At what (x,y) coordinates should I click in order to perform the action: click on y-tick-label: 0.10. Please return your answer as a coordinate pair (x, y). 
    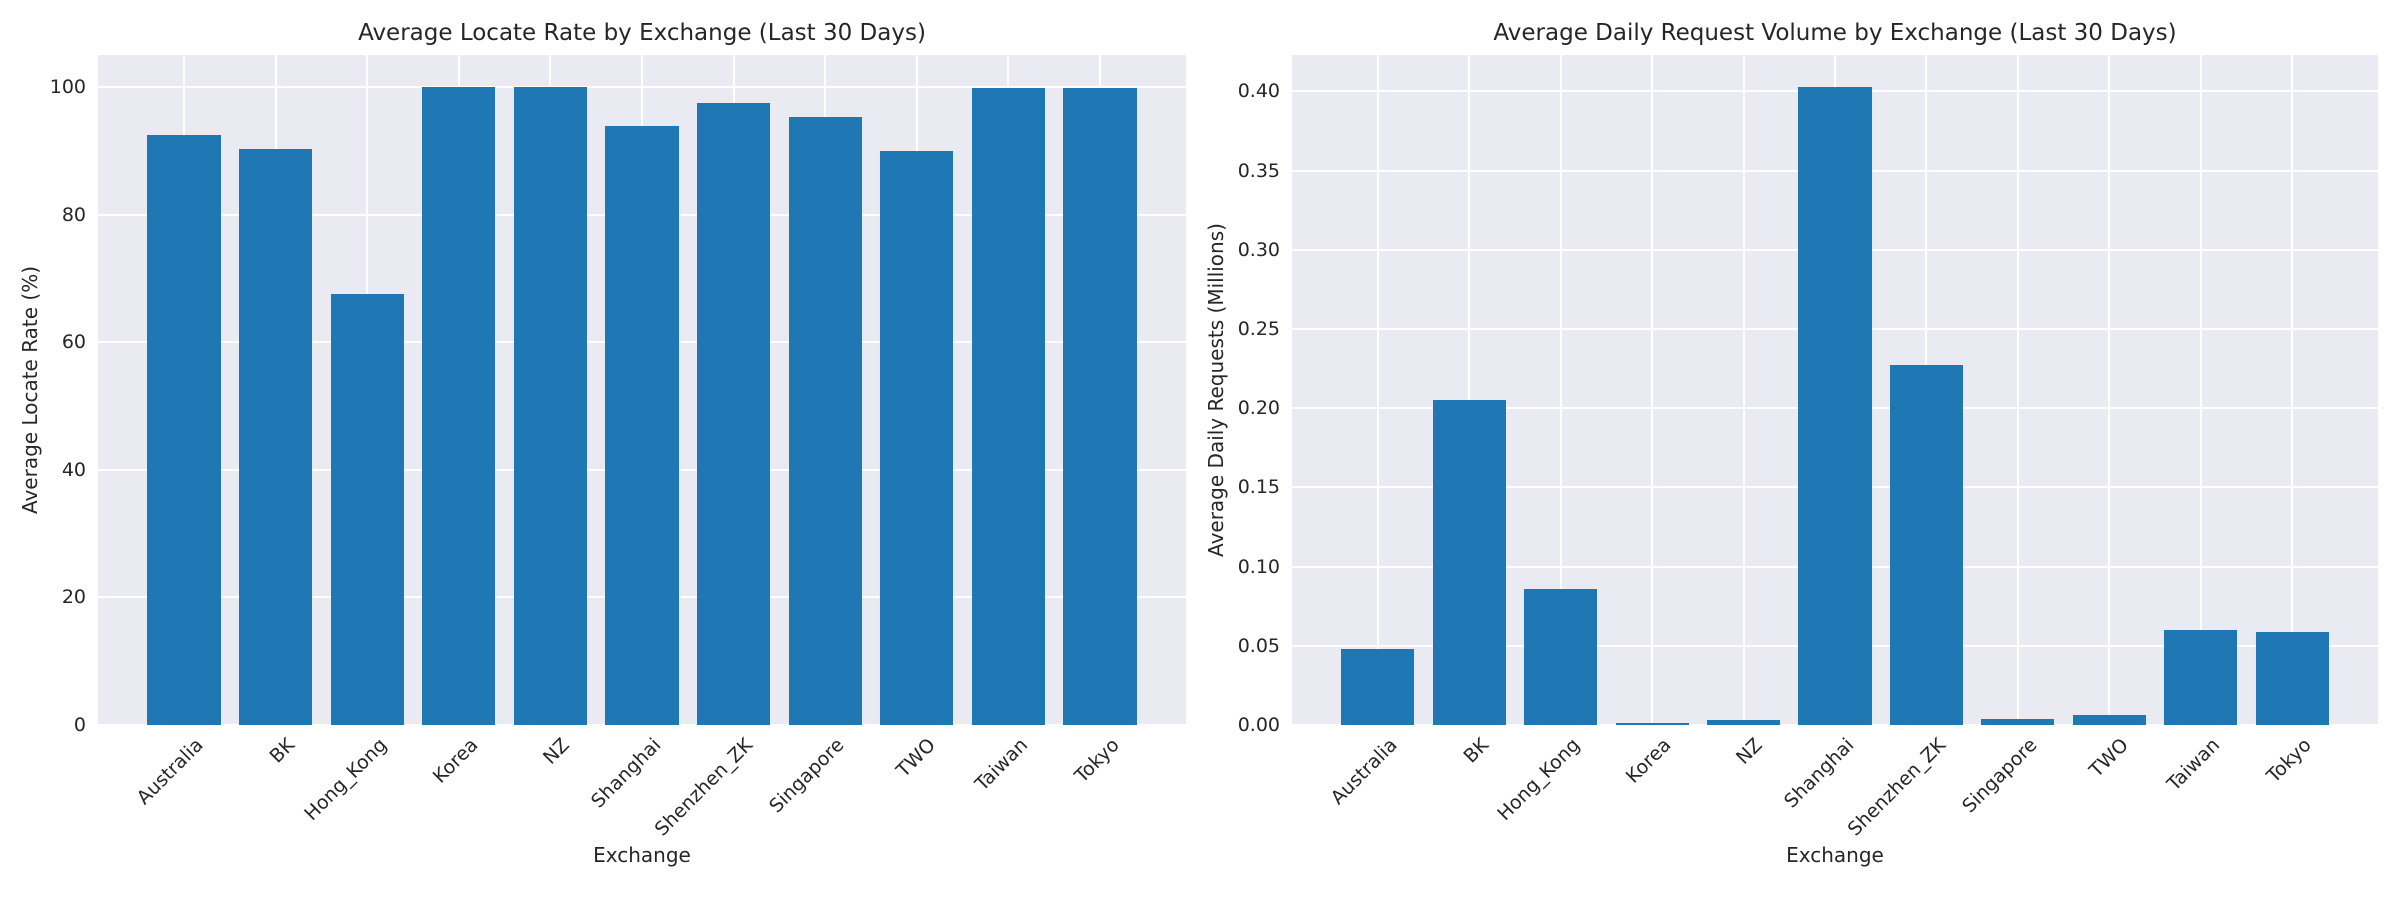
    Looking at the image, I should click on (1258, 566).